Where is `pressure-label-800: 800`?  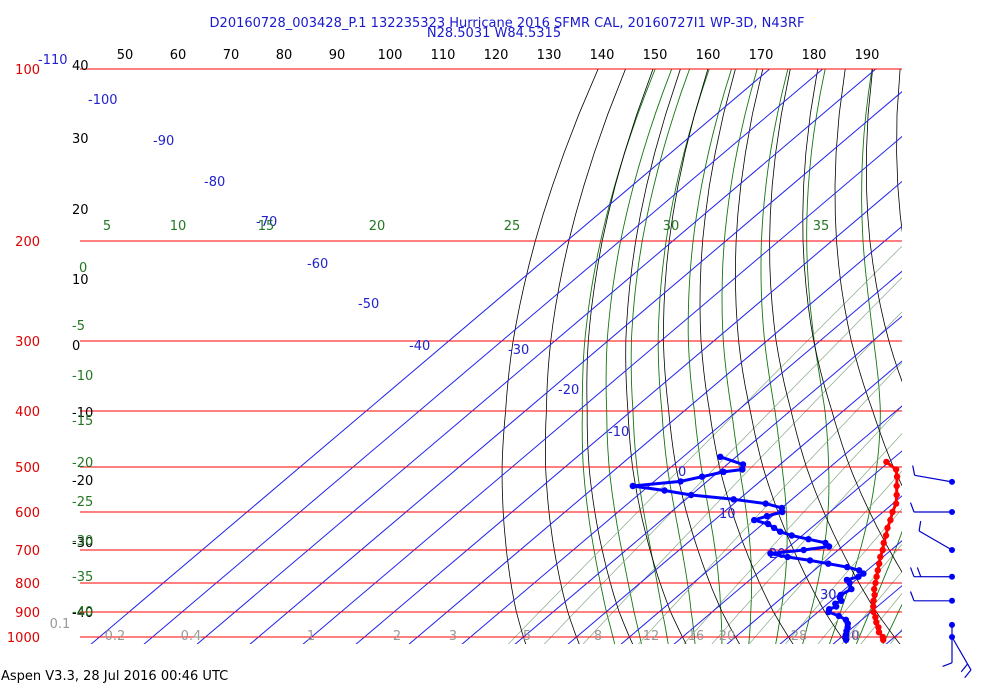
pressure-label-800: 800 is located at coordinates (27, 584).